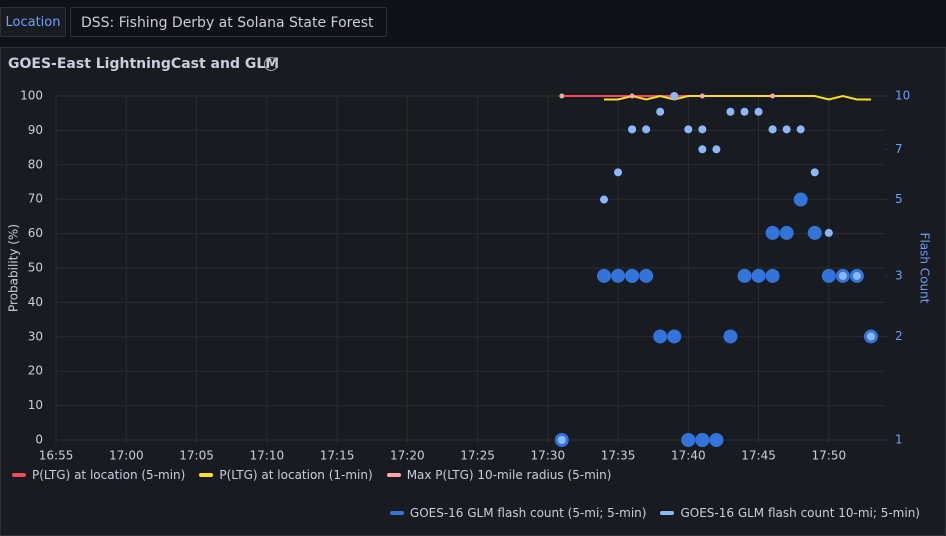 Image resolution: width=946 pixels, height=536 pixels. What do you see at coordinates (509, 475) in the screenshot?
I see `legend-label: Max P(LTG) 10-mile radius (5-min)` at bounding box center [509, 475].